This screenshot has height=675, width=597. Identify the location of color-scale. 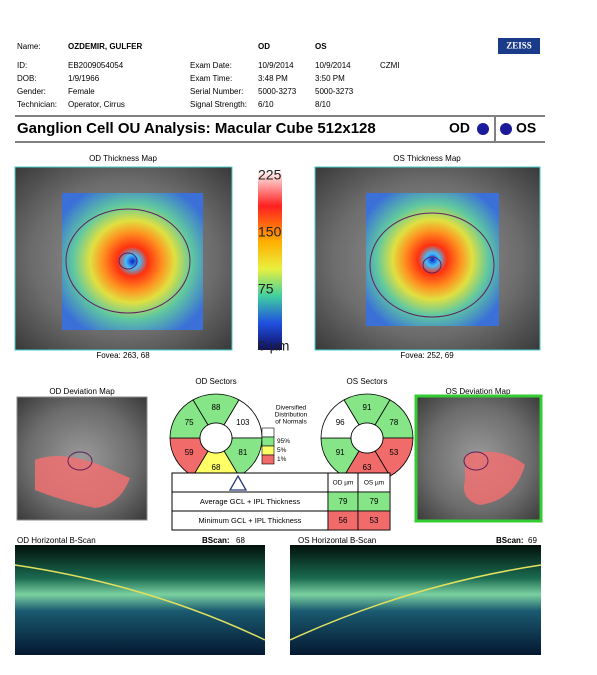
(270, 260).